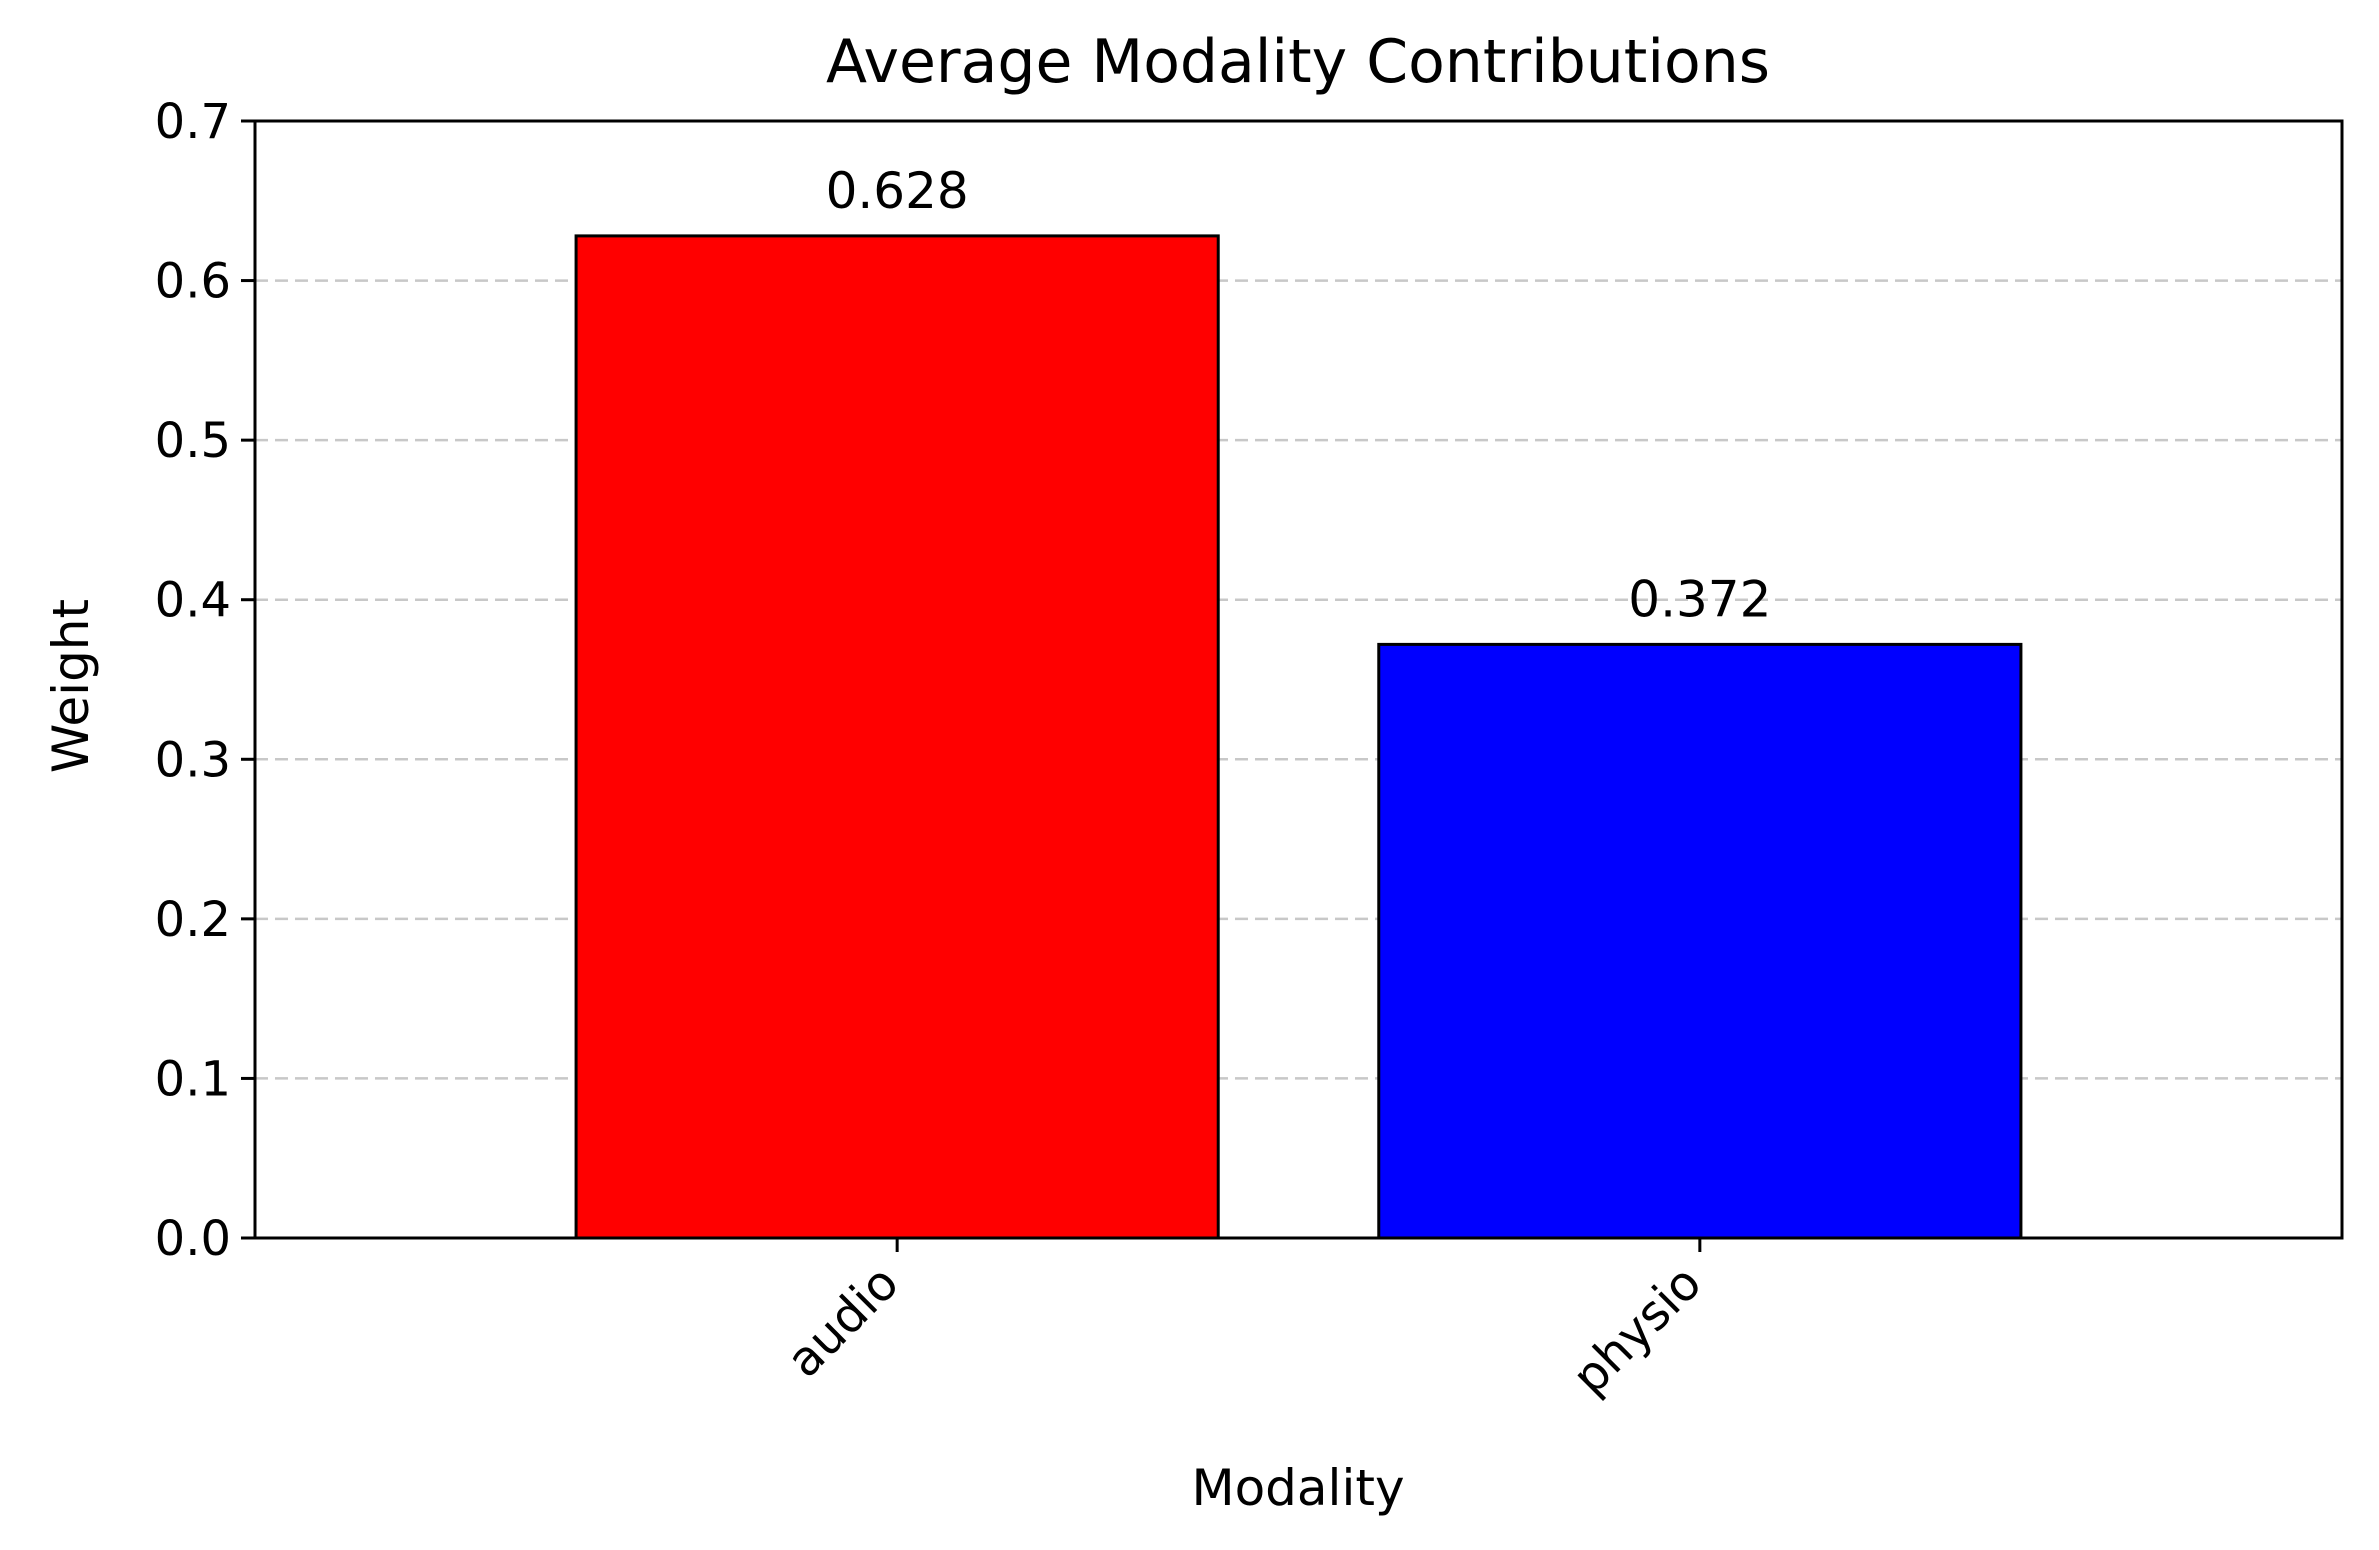  What do you see at coordinates (1700, 941) in the screenshot?
I see `bar-physio` at bounding box center [1700, 941].